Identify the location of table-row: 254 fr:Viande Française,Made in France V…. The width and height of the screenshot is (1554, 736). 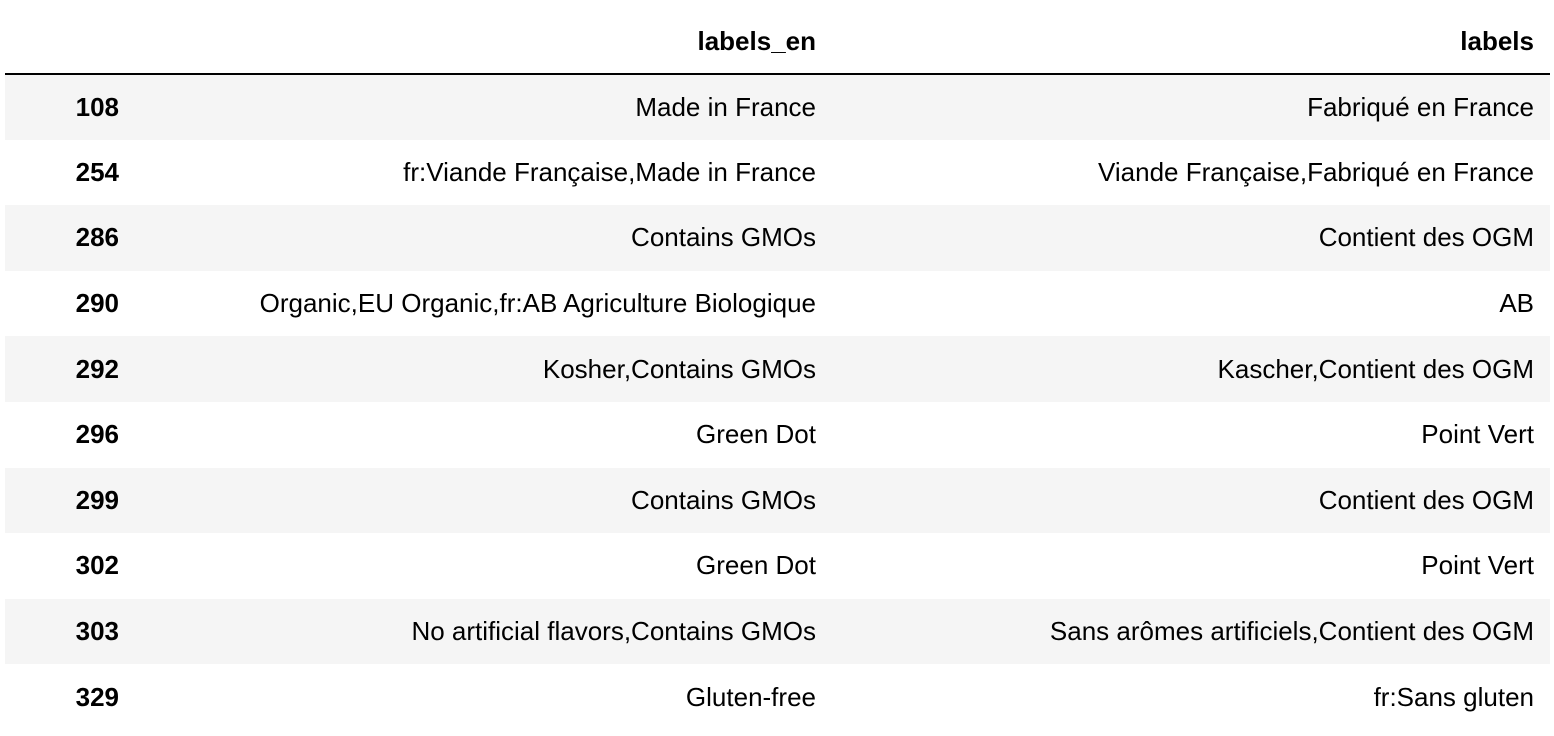
(777, 172).